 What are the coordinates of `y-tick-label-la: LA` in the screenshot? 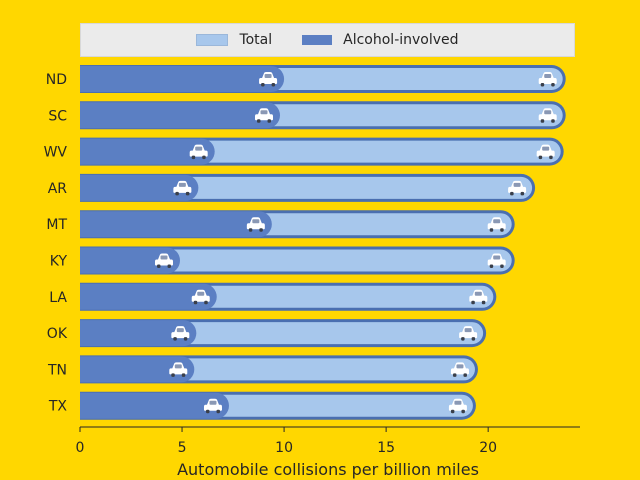 It's located at (58, 298).